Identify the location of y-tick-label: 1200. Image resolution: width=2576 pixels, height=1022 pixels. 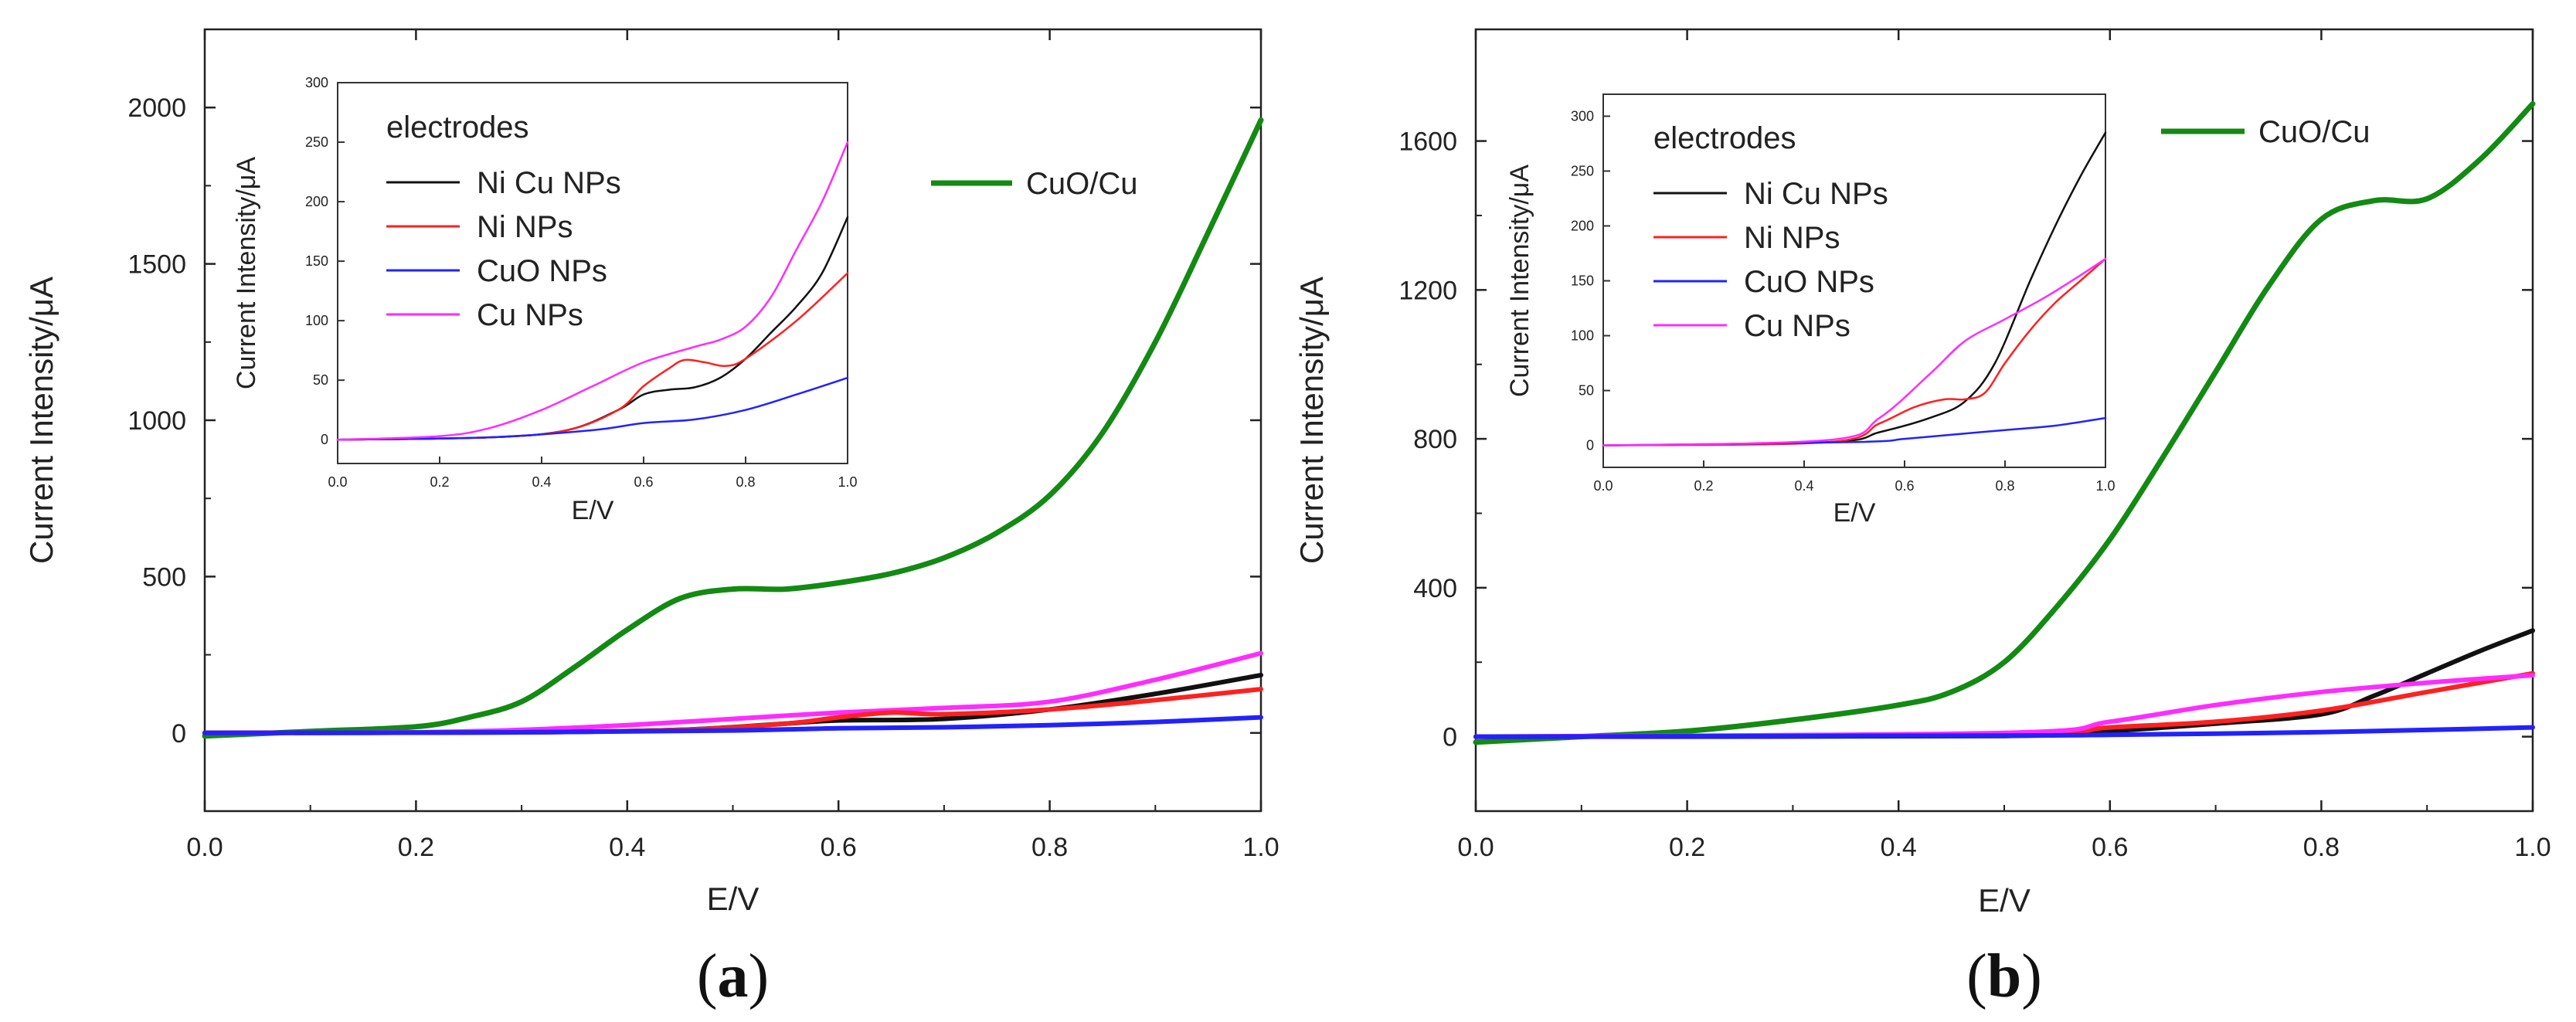
(1427, 290).